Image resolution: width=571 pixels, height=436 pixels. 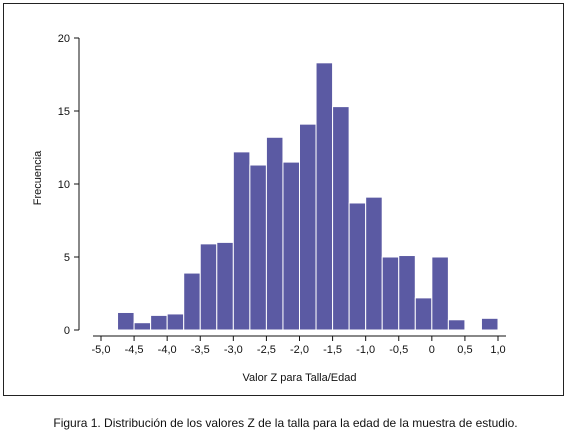 What do you see at coordinates (299, 350) in the screenshot?
I see `x-tick-label-6: -2,0` at bounding box center [299, 350].